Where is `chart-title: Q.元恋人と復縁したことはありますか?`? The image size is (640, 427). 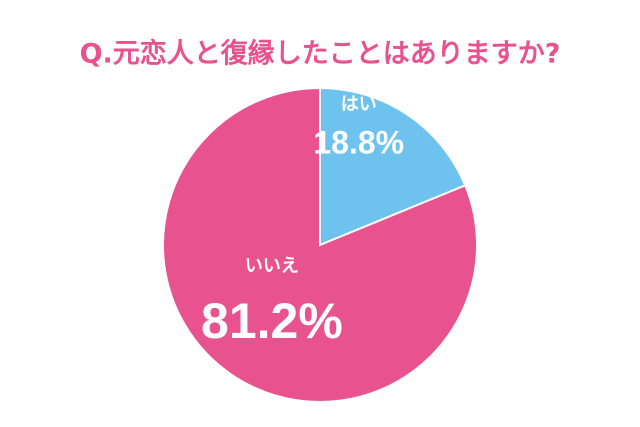
chart-title: Q.元恋人と復縁したことはありますか? is located at coordinates (320, 54).